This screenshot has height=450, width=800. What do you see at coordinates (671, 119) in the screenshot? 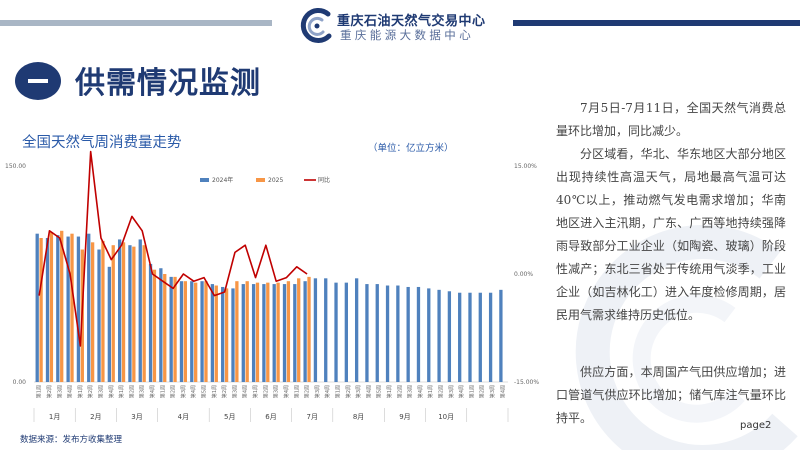
I see `summary-paragraph: 7月5日-7月11日，全国天然气消费总量环比增加，同比减少。` at bounding box center [671, 119].